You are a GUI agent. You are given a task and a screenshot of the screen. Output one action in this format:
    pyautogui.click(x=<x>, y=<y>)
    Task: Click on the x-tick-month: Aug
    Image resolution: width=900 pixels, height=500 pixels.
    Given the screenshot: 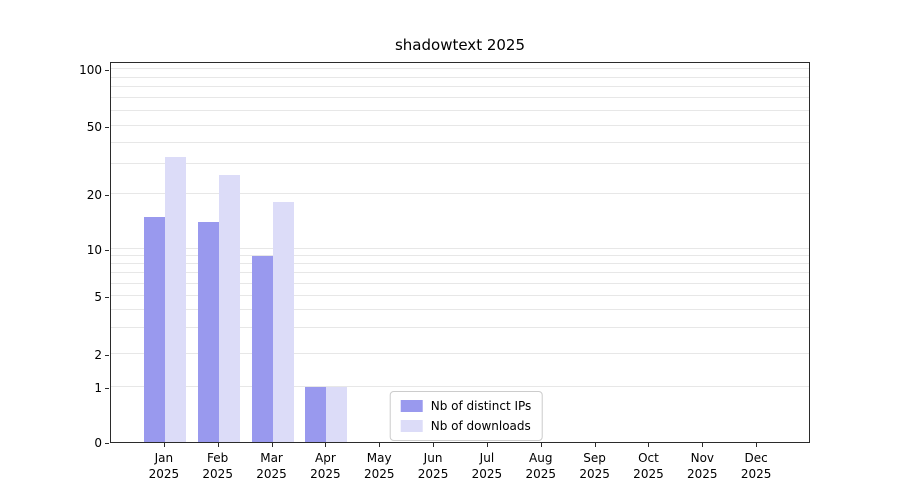 What is the action you would take?
    pyautogui.click(x=541, y=458)
    